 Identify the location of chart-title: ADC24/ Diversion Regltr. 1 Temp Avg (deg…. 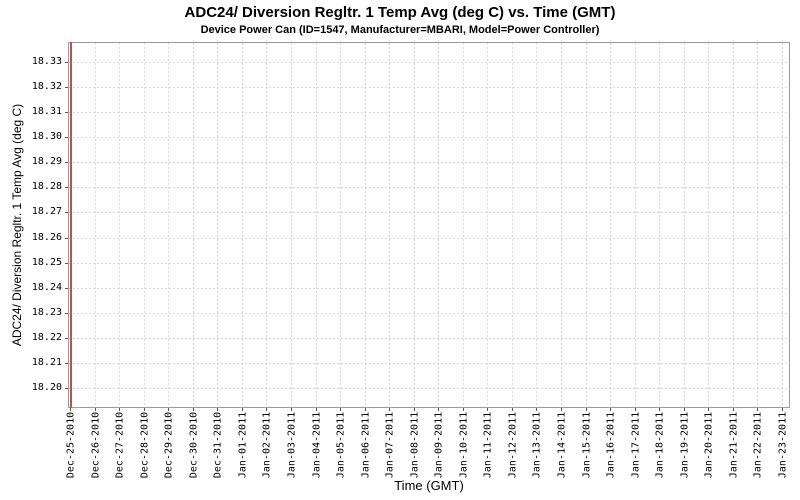
(400, 12).